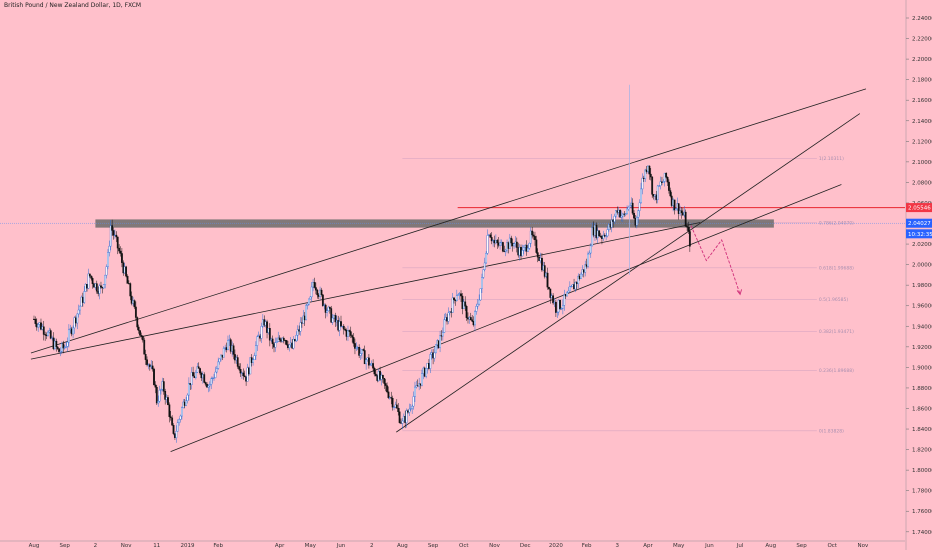 The image size is (932, 550). What do you see at coordinates (922, 409) in the screenshot?
I see `y-tick-label: 1.86000` at bounding box center [922, 409].